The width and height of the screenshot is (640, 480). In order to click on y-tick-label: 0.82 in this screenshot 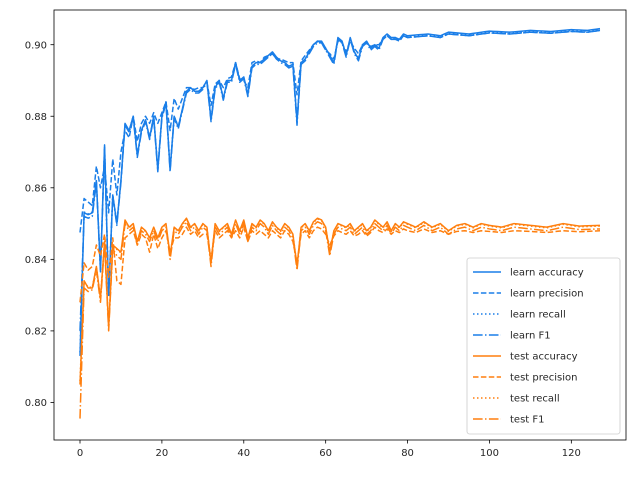, I will do `click(36, 331)`.